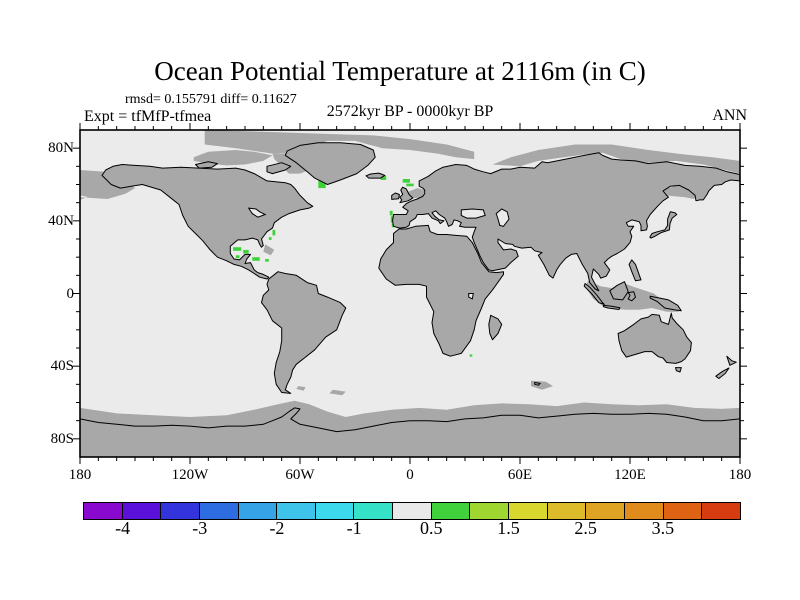 The height and width of the screenshot is (600, 800). I want to click on colorbar-label: -2, so click(277, 528).